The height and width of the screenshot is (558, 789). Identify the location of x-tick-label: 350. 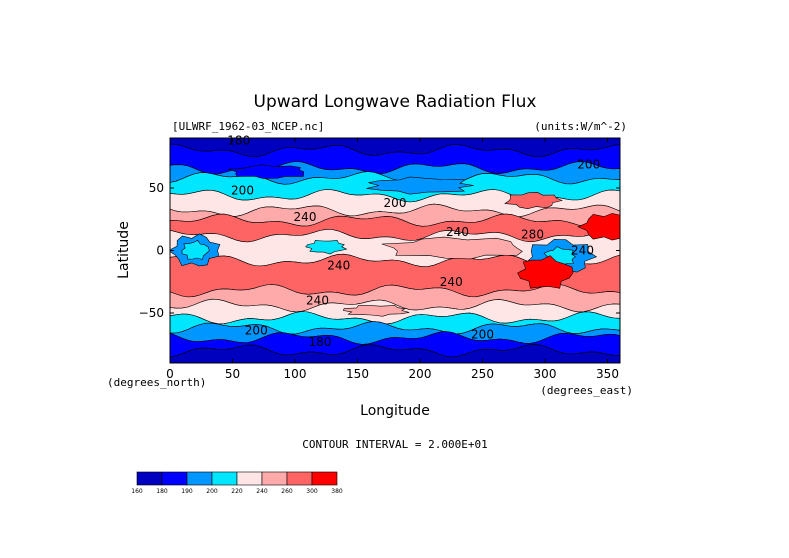
(607, 374).